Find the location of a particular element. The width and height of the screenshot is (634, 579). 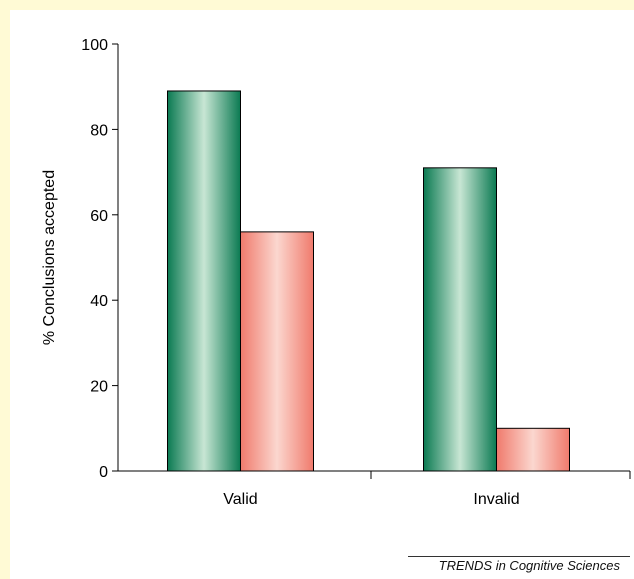

x-category-label: Invalid is located at coordinates (496, 499).